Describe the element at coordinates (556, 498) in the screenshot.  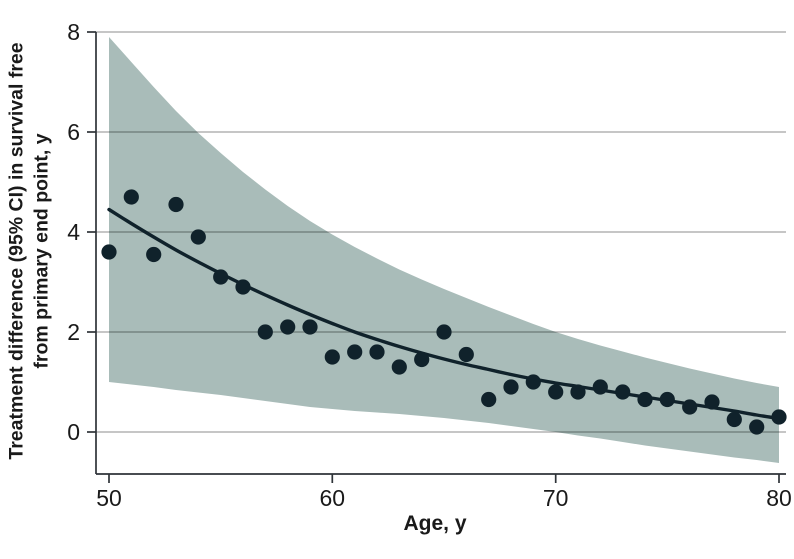
I see `x-tick-label: 70` at that location.